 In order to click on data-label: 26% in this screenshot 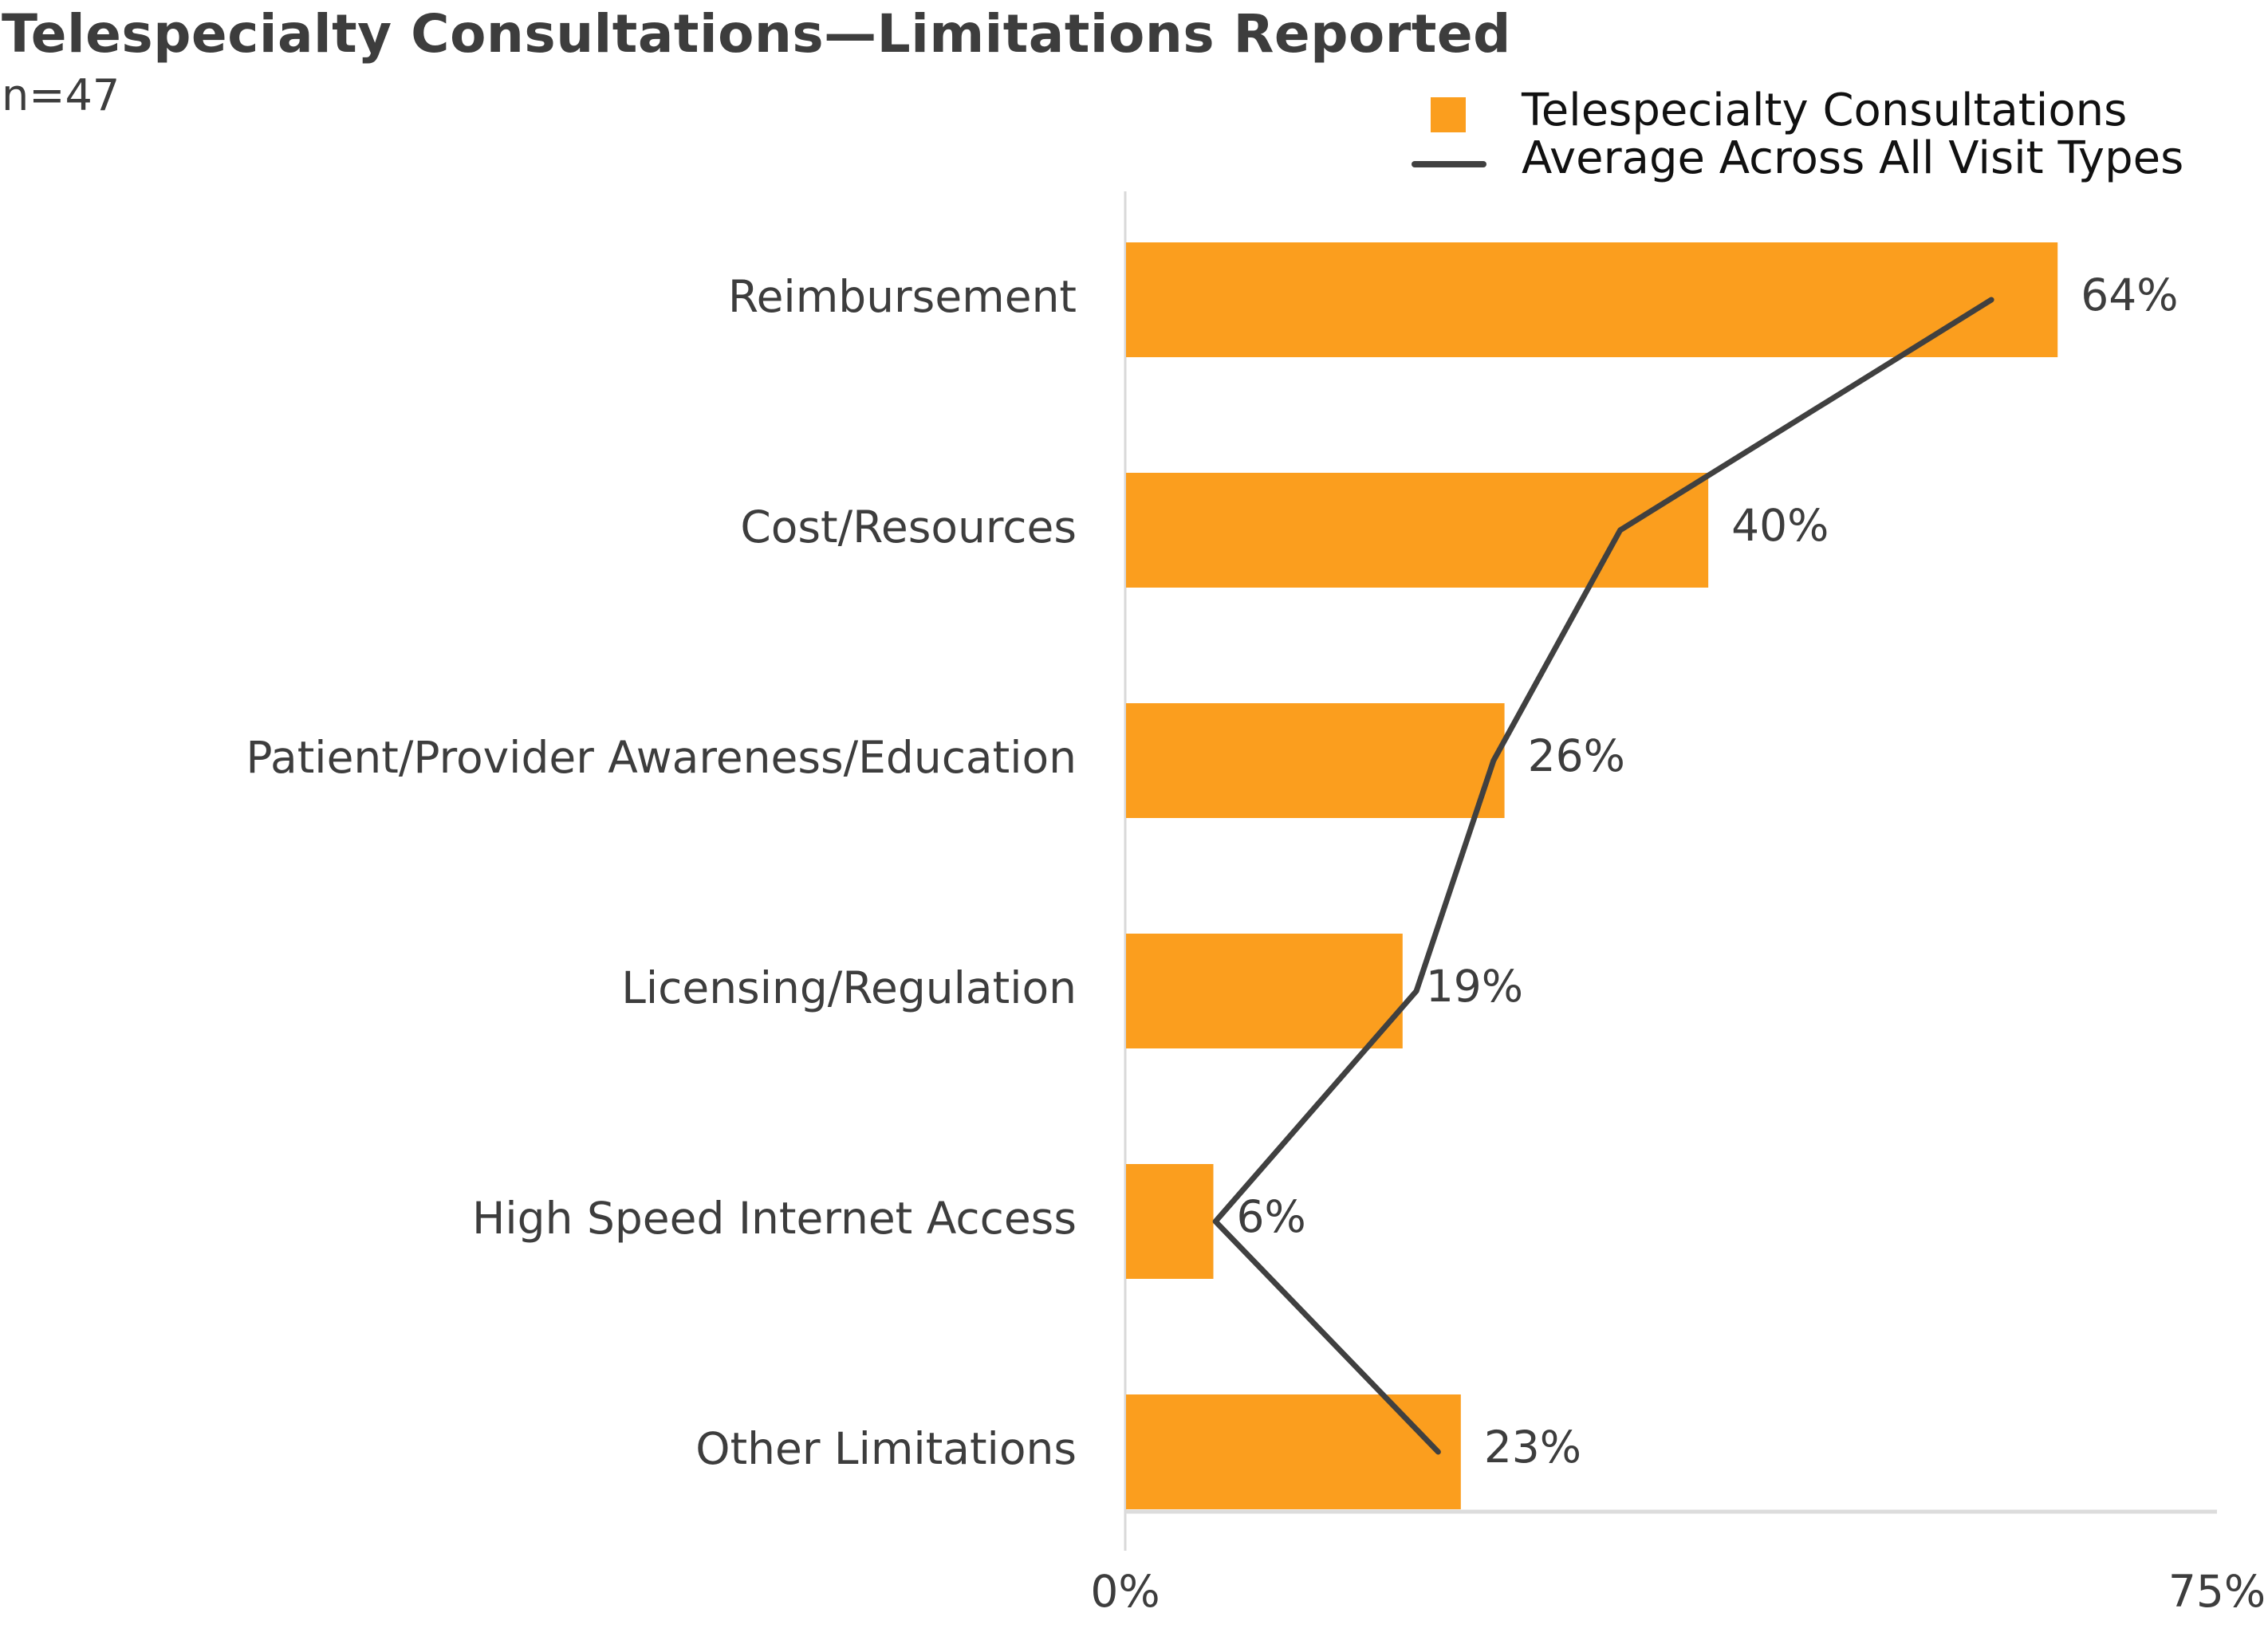, I will do `click(1576, 755)`.